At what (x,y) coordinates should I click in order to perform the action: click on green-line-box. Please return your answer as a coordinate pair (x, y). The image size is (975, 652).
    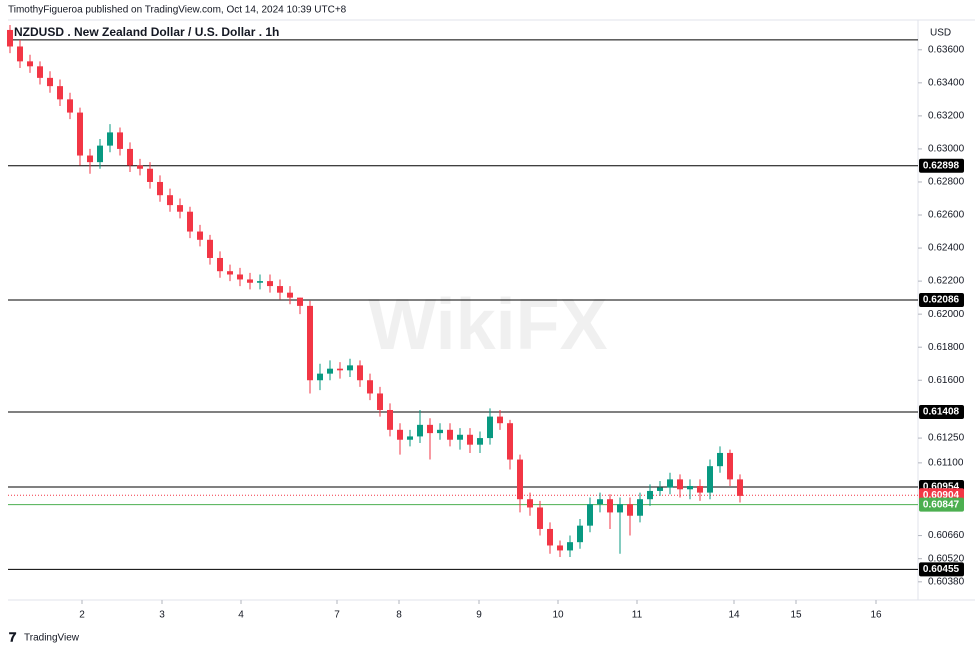
    Looking at the image, I should click on (941, 504).